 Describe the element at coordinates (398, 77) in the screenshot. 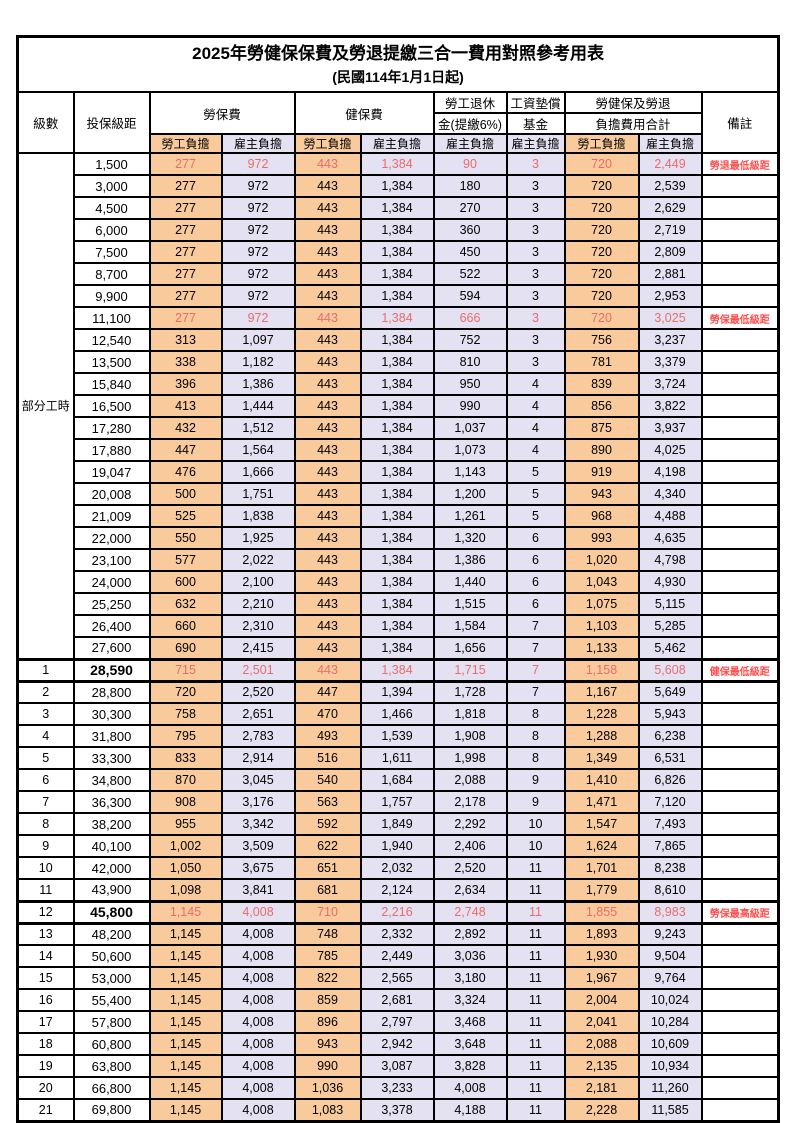

I see `page-subtitle: (民國114年1月1日起)` at that location.